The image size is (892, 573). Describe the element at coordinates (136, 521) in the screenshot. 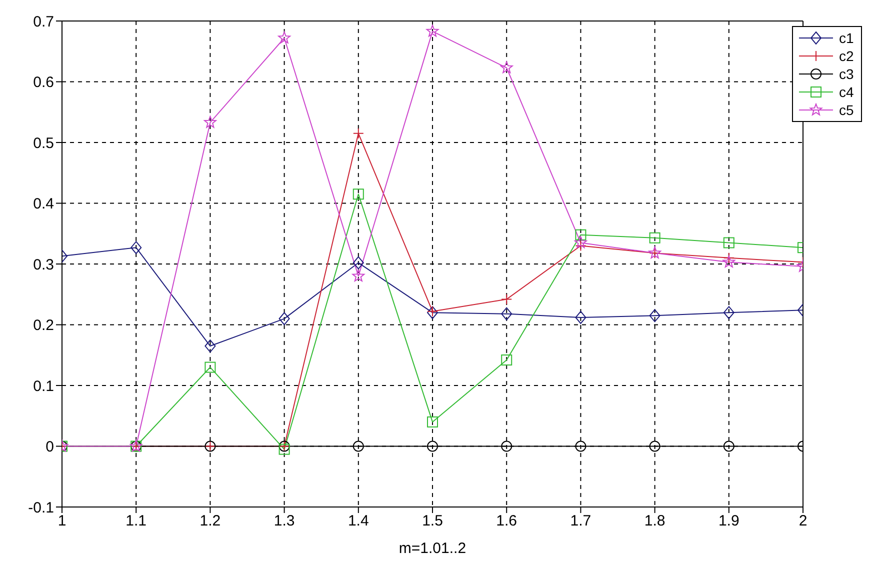

I see `x-tick-label: 1.1` at that location.